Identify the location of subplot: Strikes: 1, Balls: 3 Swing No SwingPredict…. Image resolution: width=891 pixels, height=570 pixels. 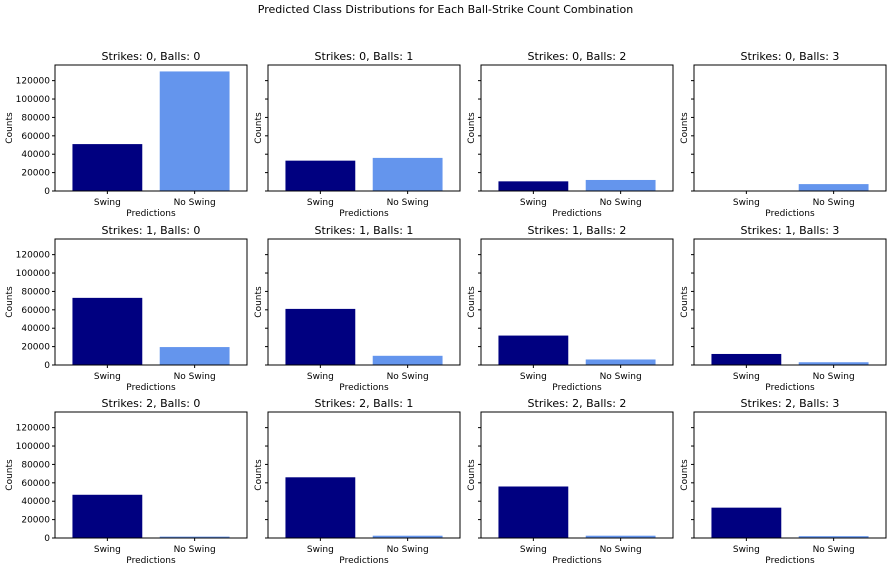
(783, 308).